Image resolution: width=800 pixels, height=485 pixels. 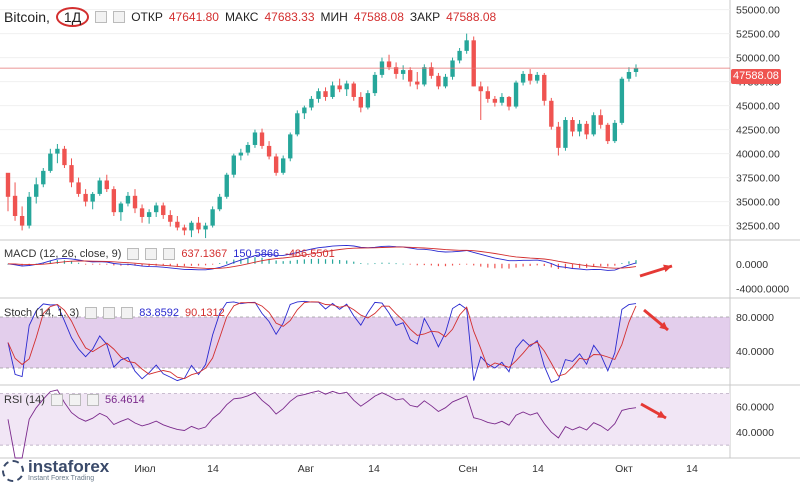 I want to click on visibility-toggle-icon, so click(x=101, y=17).